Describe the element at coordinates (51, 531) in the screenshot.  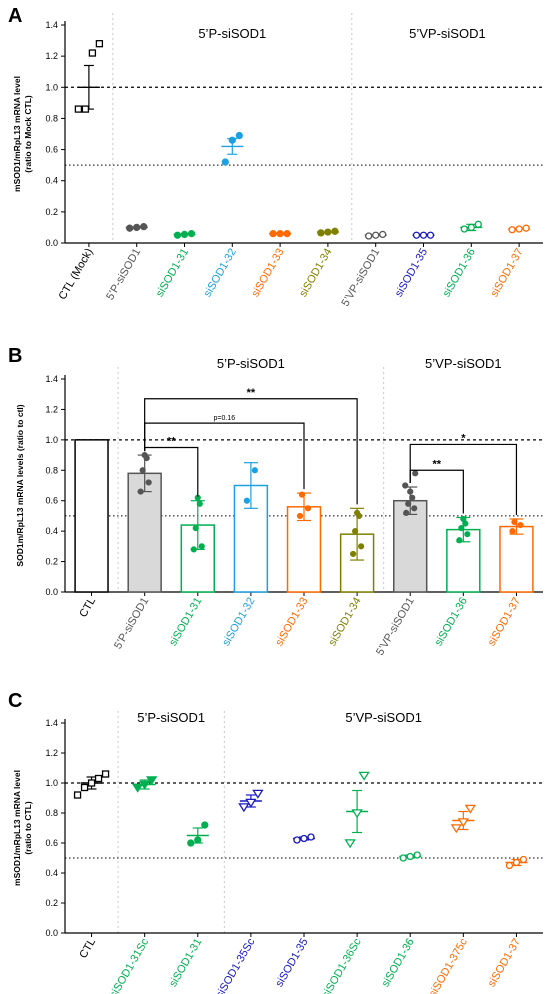
I see `y-tick-label: 0.4` at that location.